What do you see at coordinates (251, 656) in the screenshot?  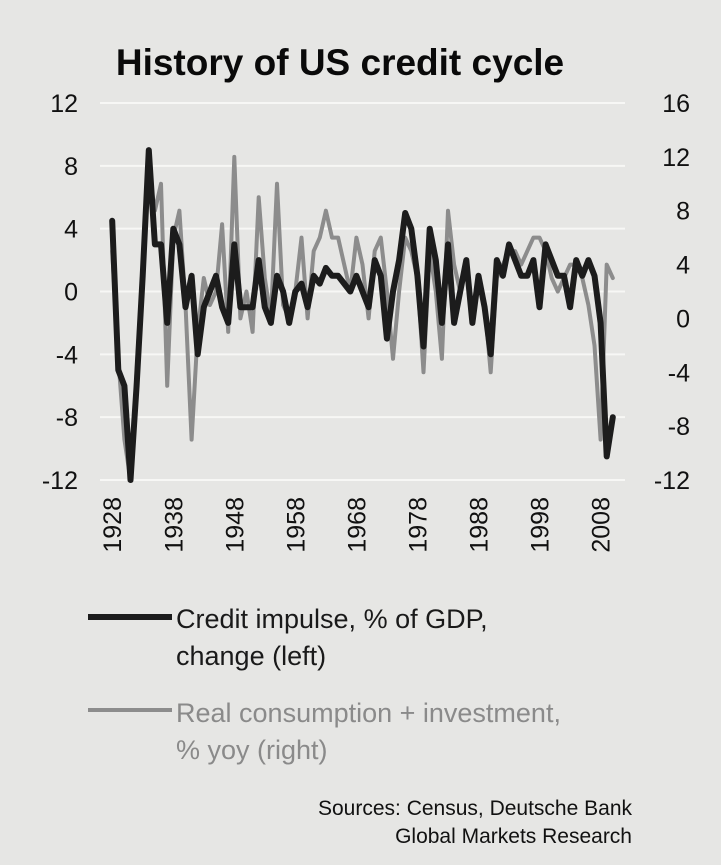 I see `legend-label-credit-impulse-line2: change (left)` at bounding box center [251, 656].